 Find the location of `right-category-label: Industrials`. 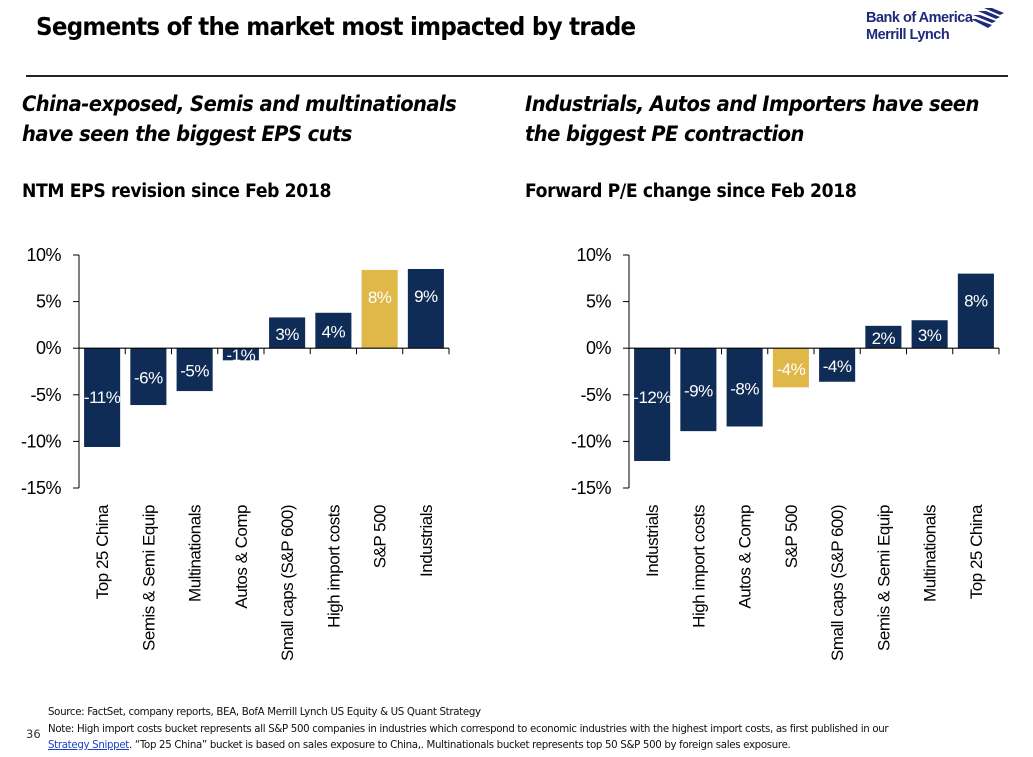

right-category-label: Industrials is located at coordinates (652, 541).